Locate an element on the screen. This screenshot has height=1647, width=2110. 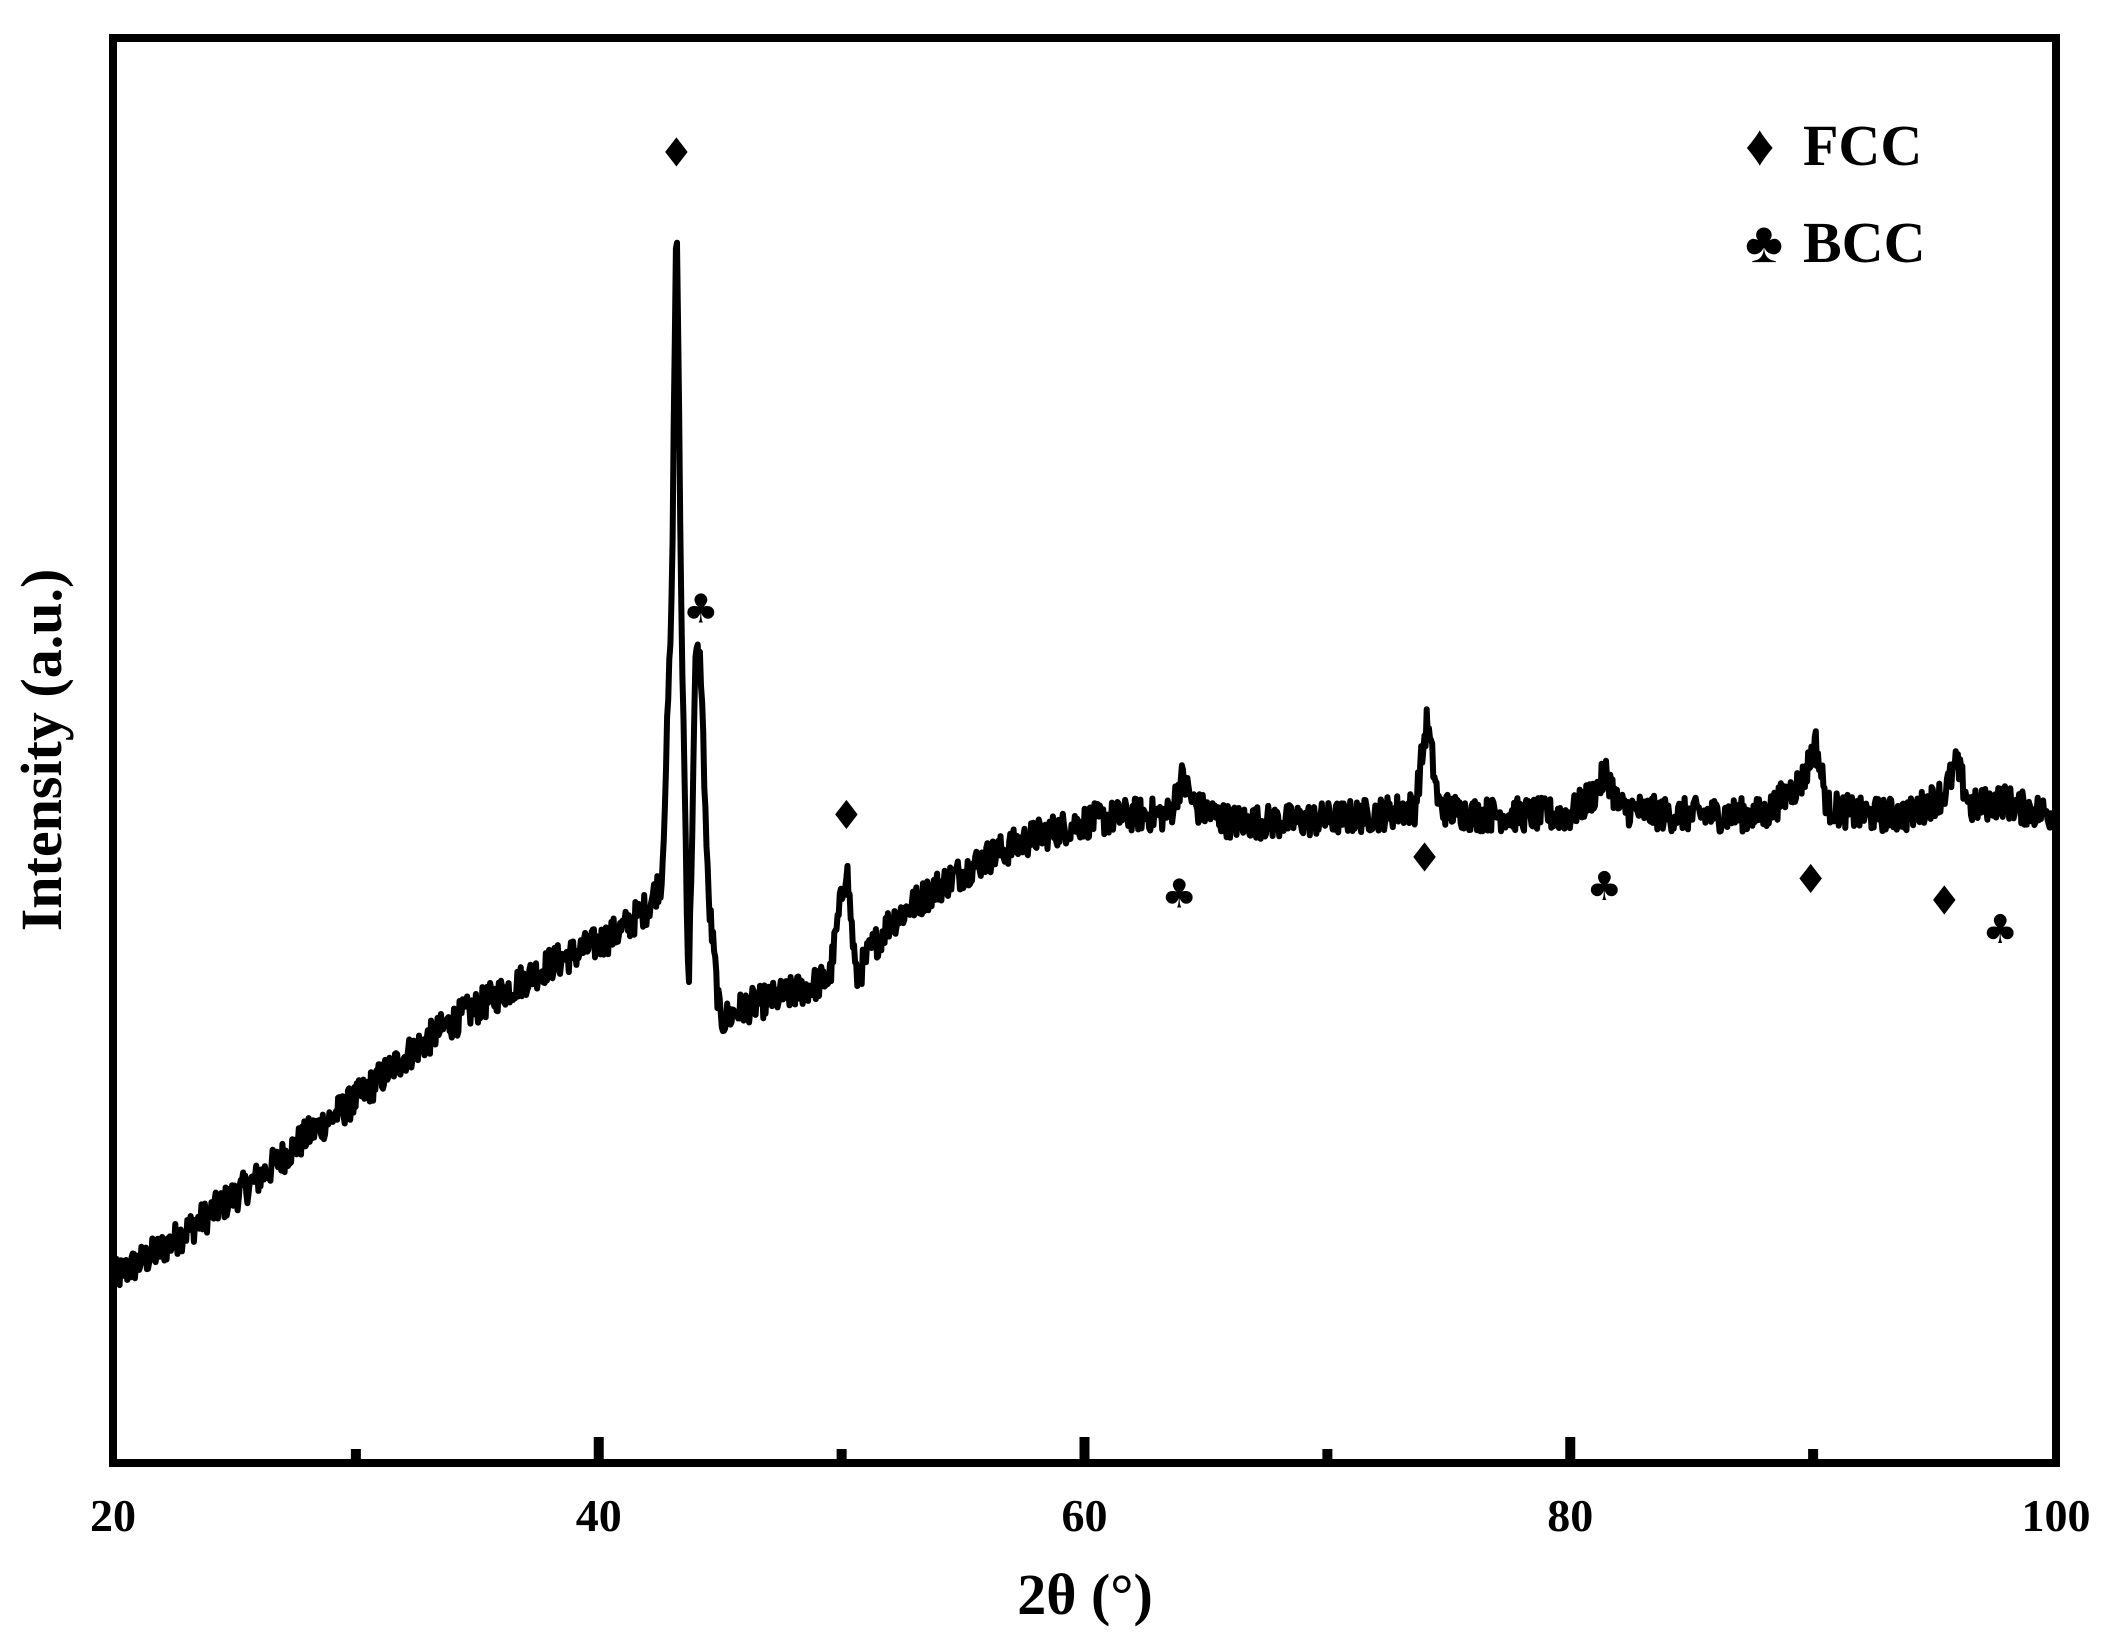
x-axis-title: 2θ (°) is located at coordinates (1085, 1594).